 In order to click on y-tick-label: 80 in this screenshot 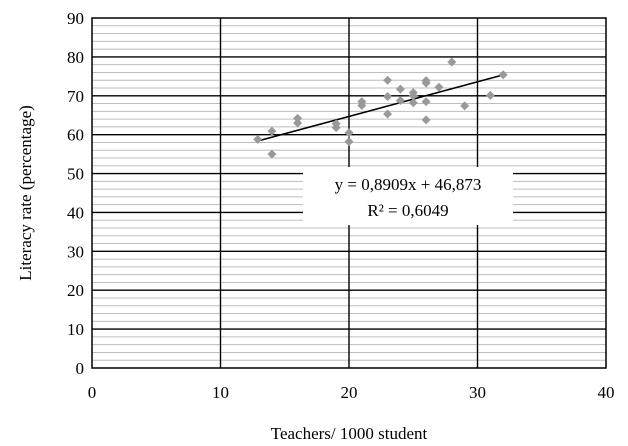, I will do `click(75, 57)`.